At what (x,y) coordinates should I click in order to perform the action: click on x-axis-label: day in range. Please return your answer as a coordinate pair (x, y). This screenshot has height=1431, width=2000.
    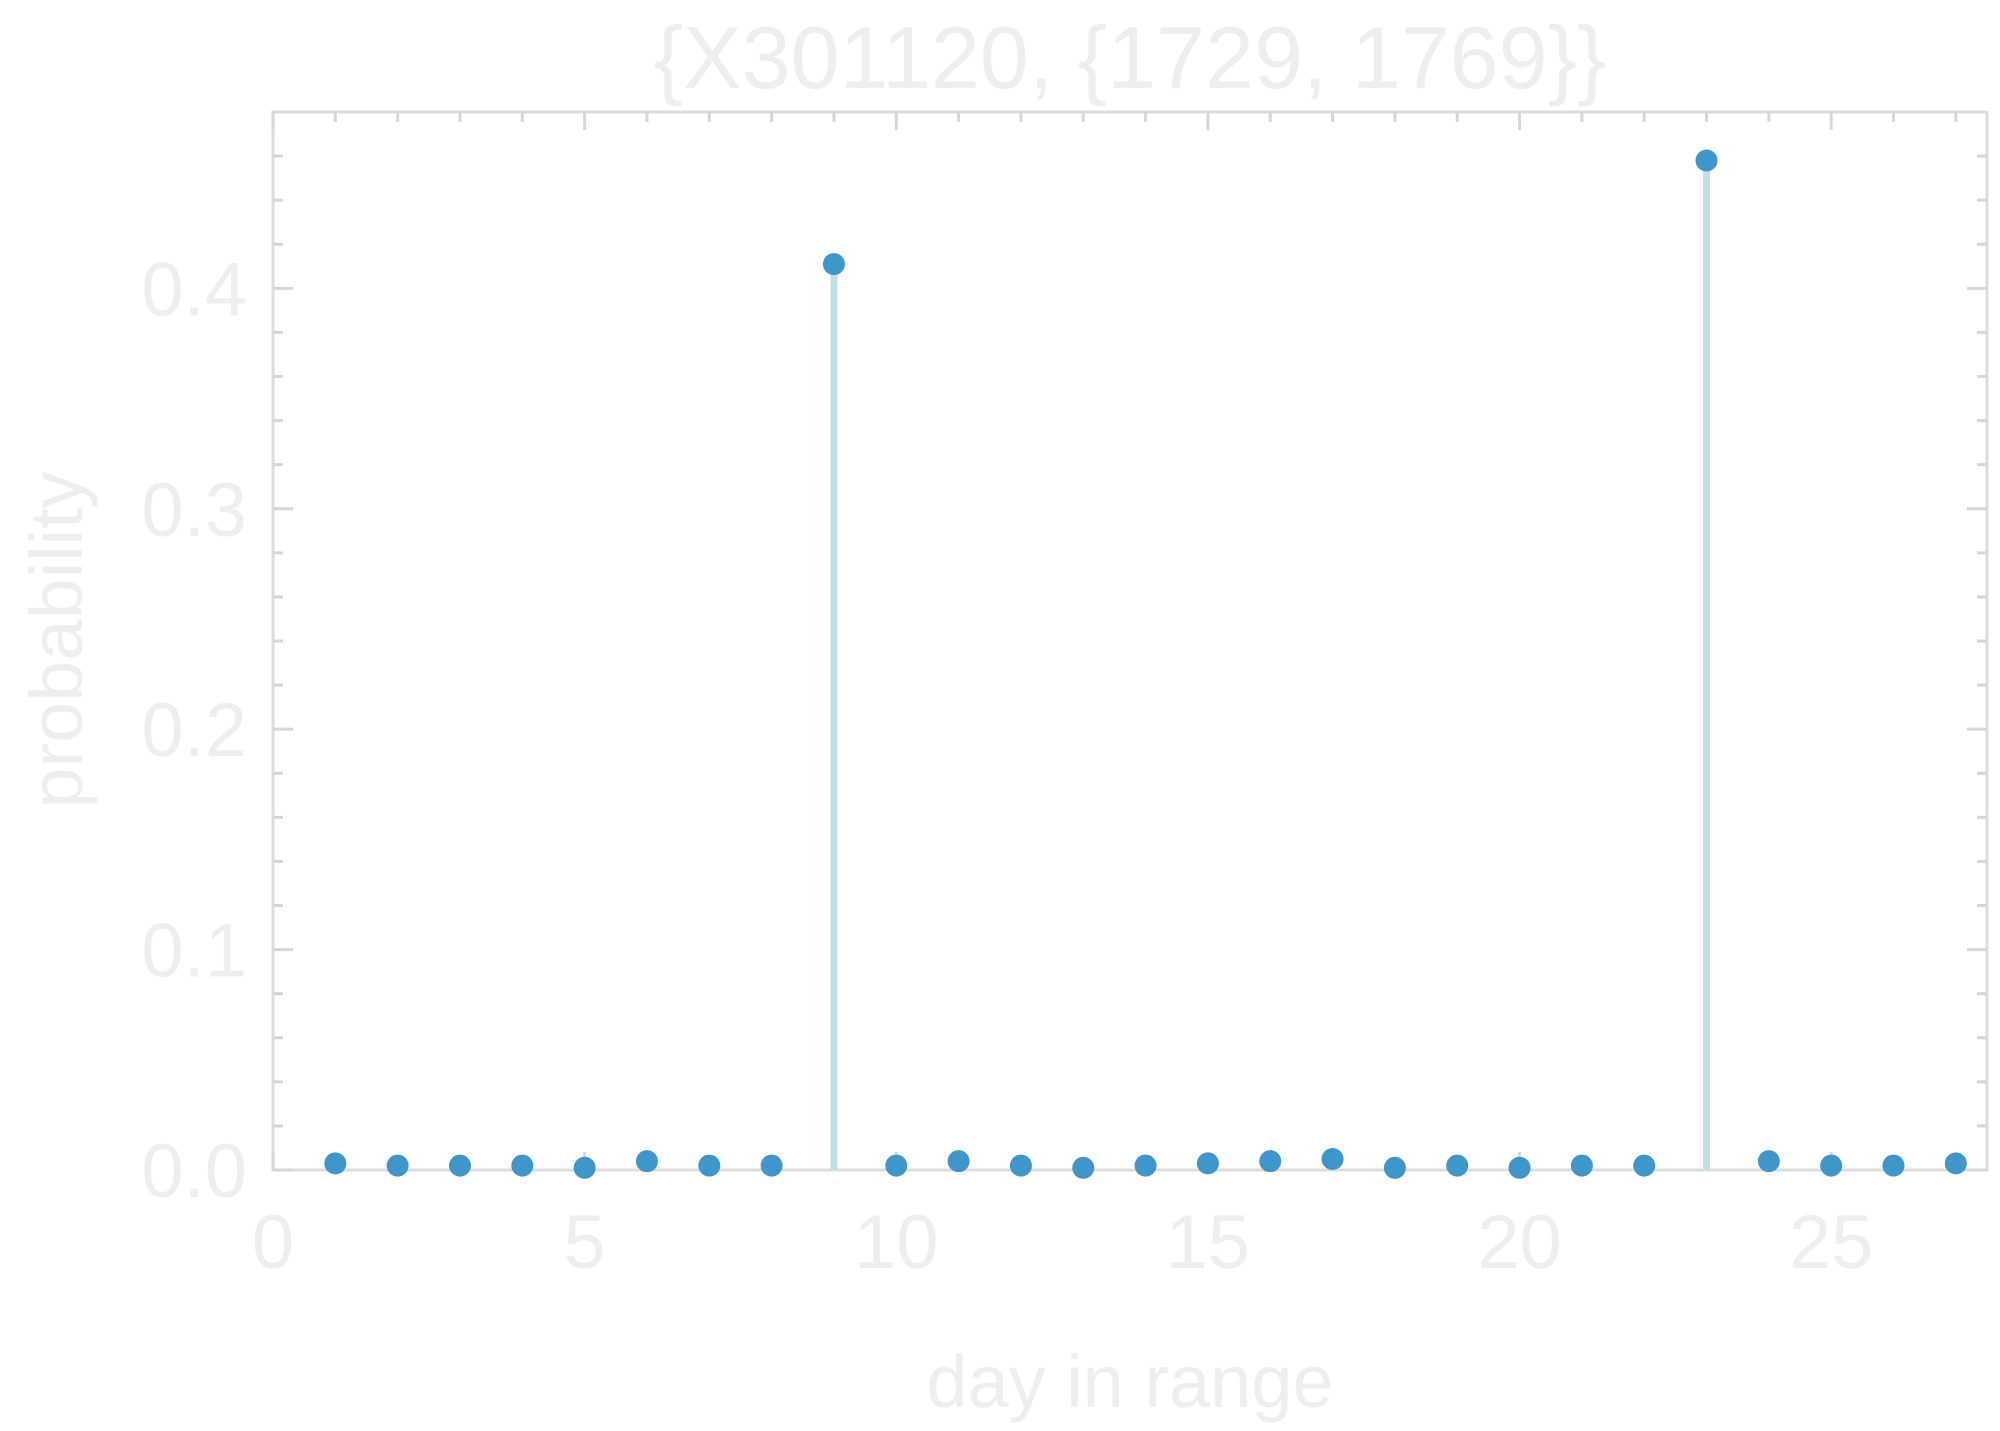
    Looking at the image, I should click on (1129, 1381).